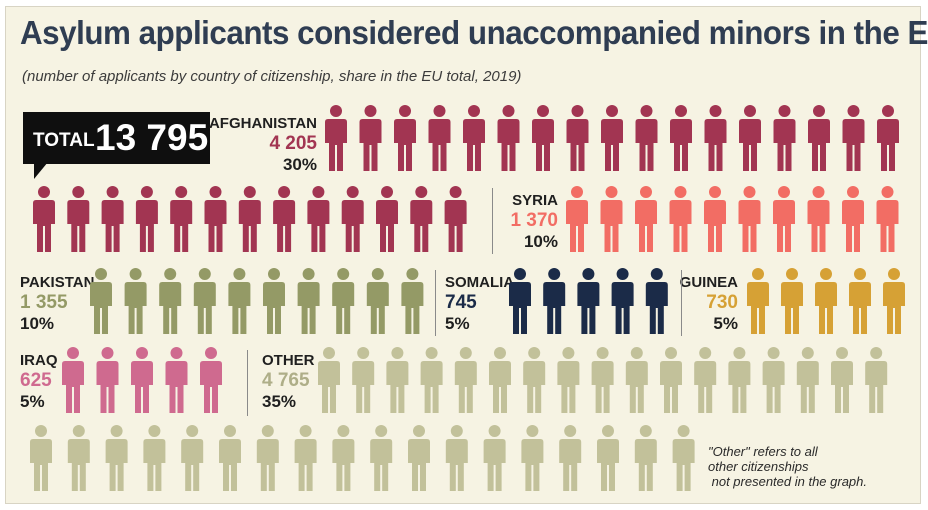 The image size is (928, 510). Describe the element at coordinates (535, 200) in the screenshot. I see `category-name: SYRIA` at that location.